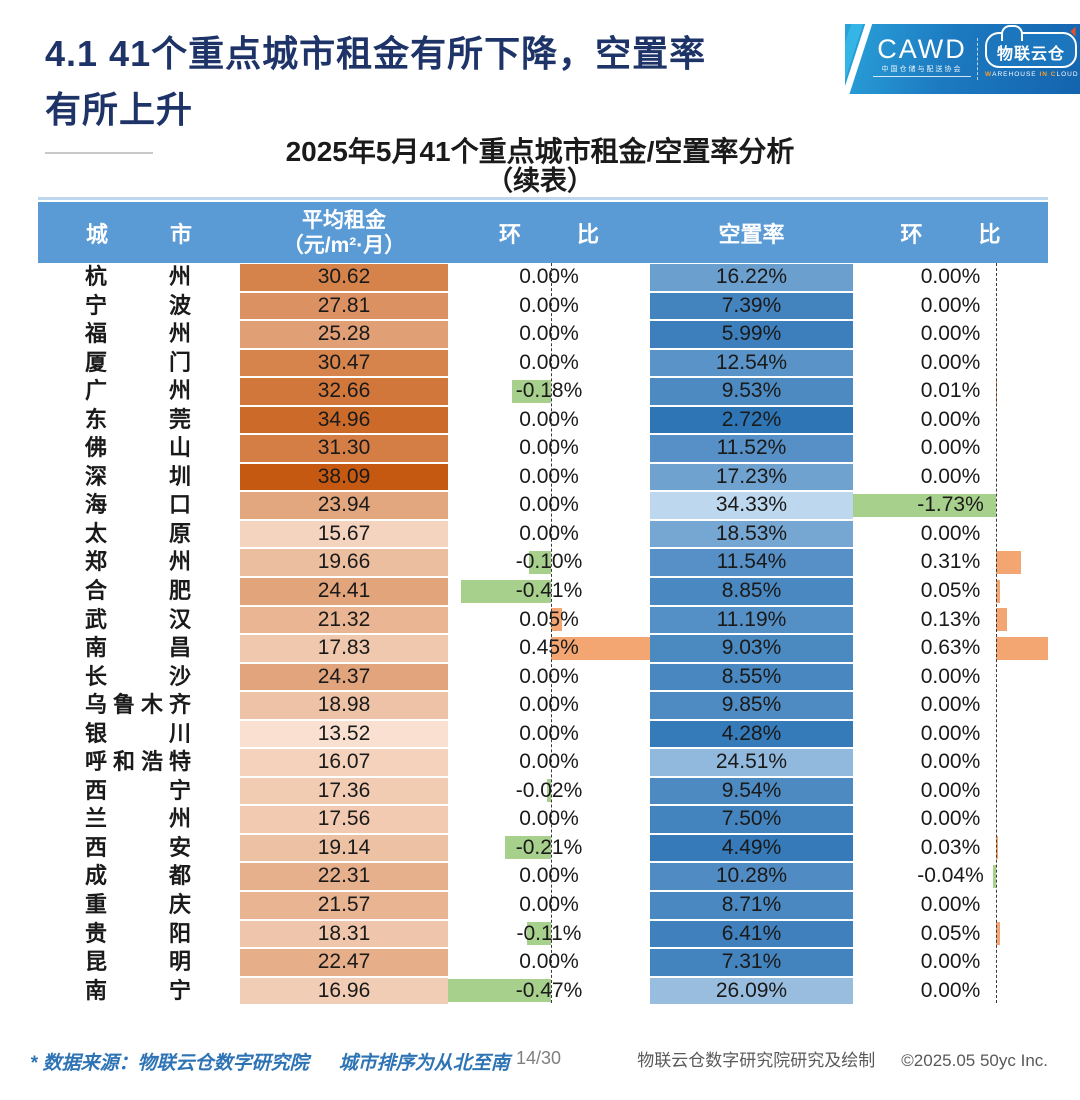 The height and width of the screenshot is (1100, 1080). What do you see at coordinates (138, 591) in the screenshot?
I see `city-cell: 合肥` at bounding box center [138, 591].